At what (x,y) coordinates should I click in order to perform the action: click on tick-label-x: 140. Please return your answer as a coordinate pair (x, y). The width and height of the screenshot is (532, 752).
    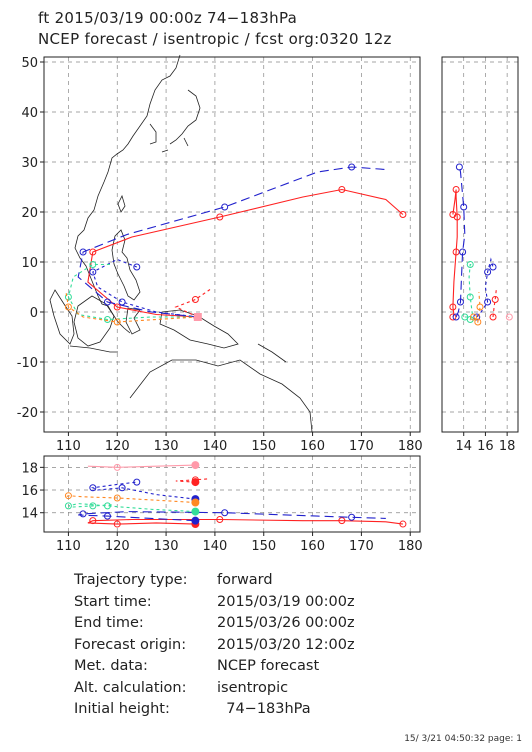
    Looking at the image, I should click on (214, 446).